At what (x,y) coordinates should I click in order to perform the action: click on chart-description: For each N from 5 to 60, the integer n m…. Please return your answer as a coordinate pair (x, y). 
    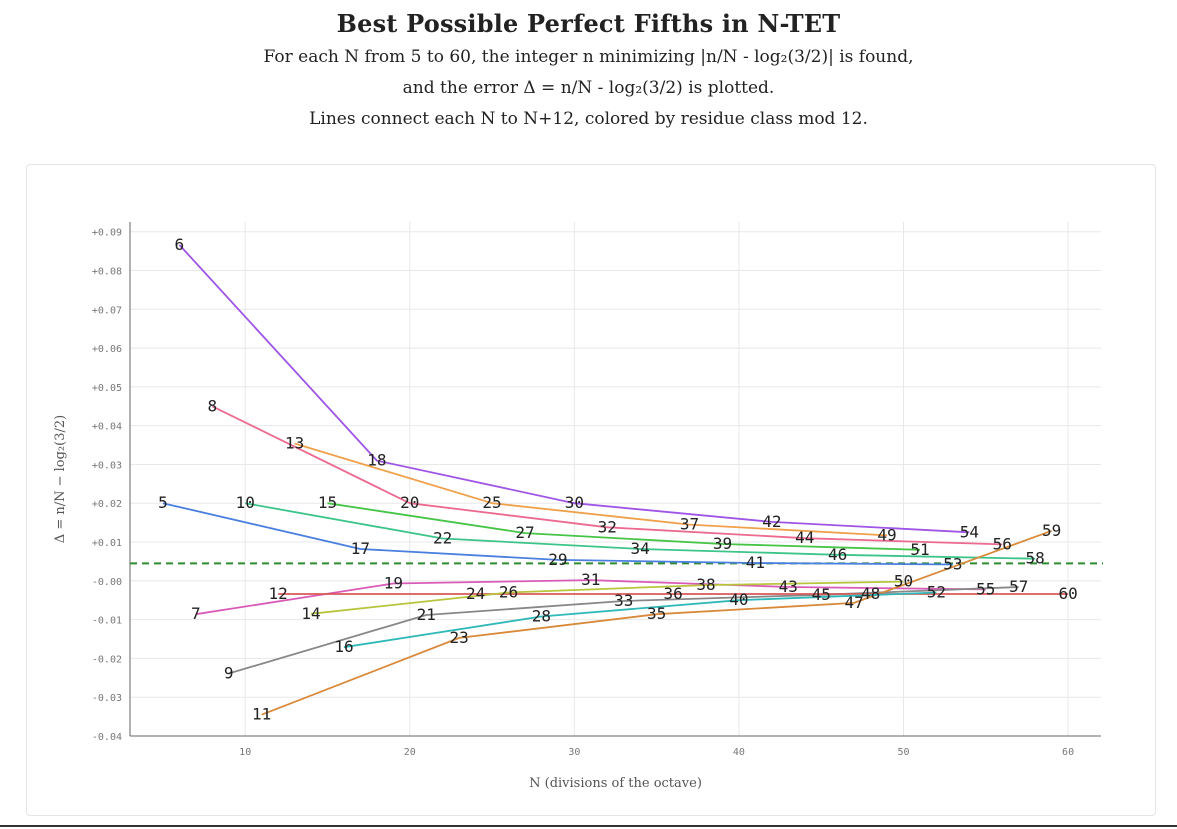
    Looking at the image, I should click on (588, 88).